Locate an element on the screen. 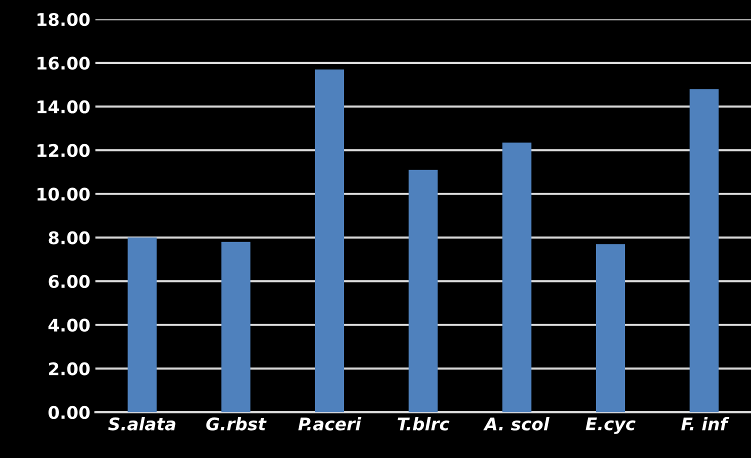 The width and height of the screenshot is (751, 458). y-tick-label: 6.00 is located at coordinates (69, 281).